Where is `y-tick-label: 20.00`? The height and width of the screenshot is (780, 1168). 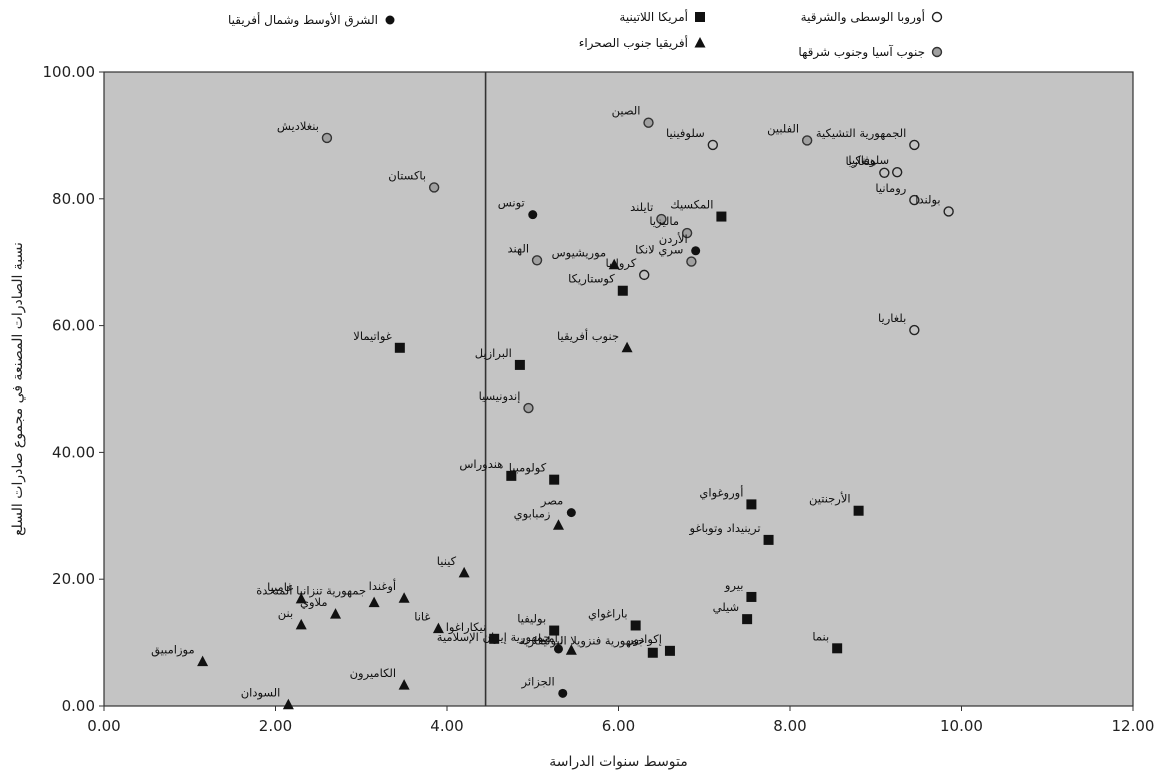
y-tick-label: 20.00 is located at coordinates (73, 579).